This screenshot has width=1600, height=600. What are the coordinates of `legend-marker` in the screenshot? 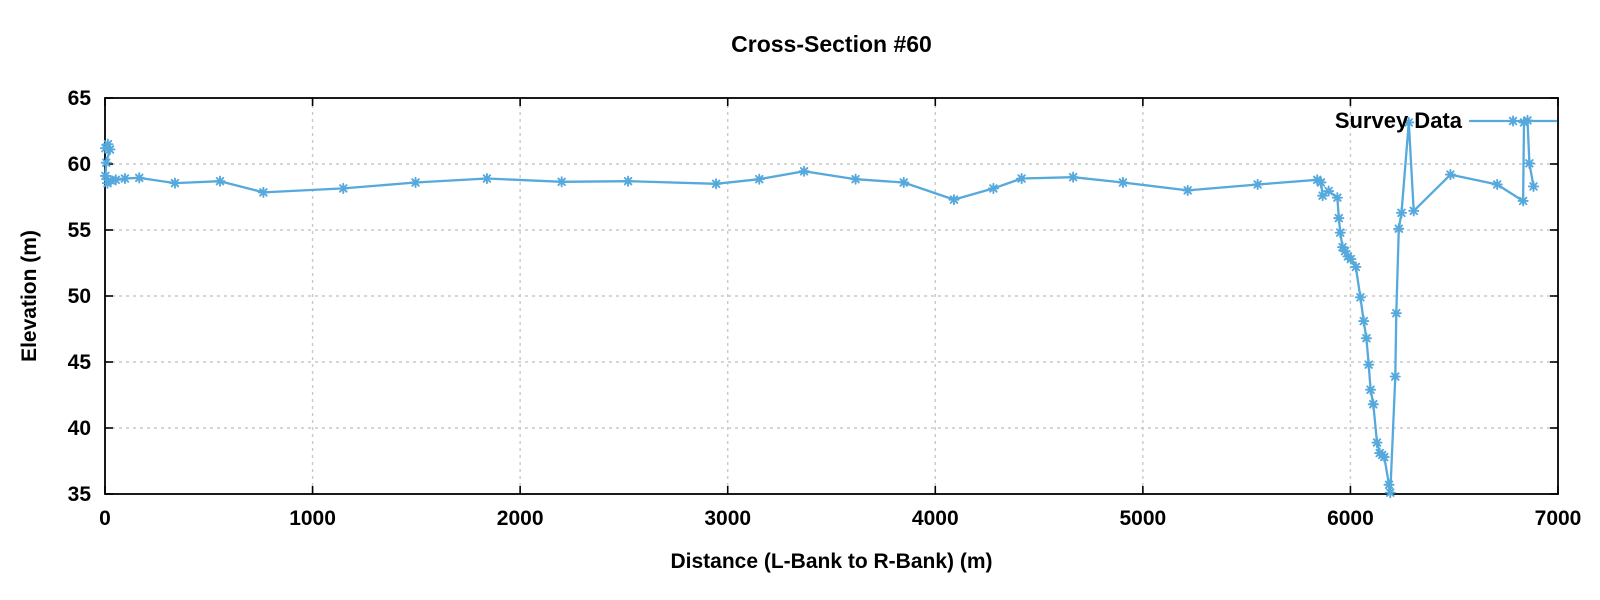 It's located at (1513, 121).